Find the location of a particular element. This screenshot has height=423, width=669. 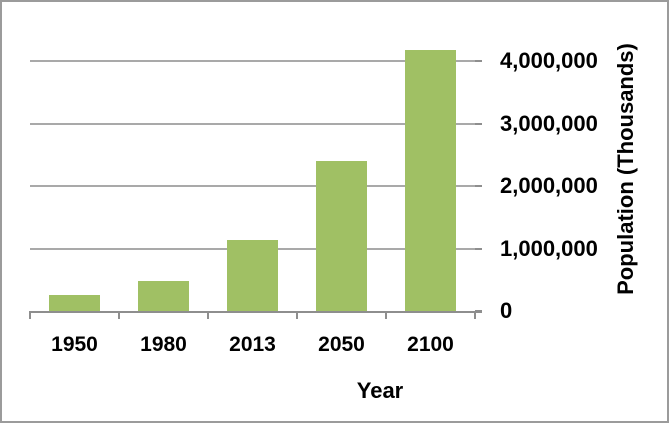

bar-1980 is located at coordinates (163, 296).